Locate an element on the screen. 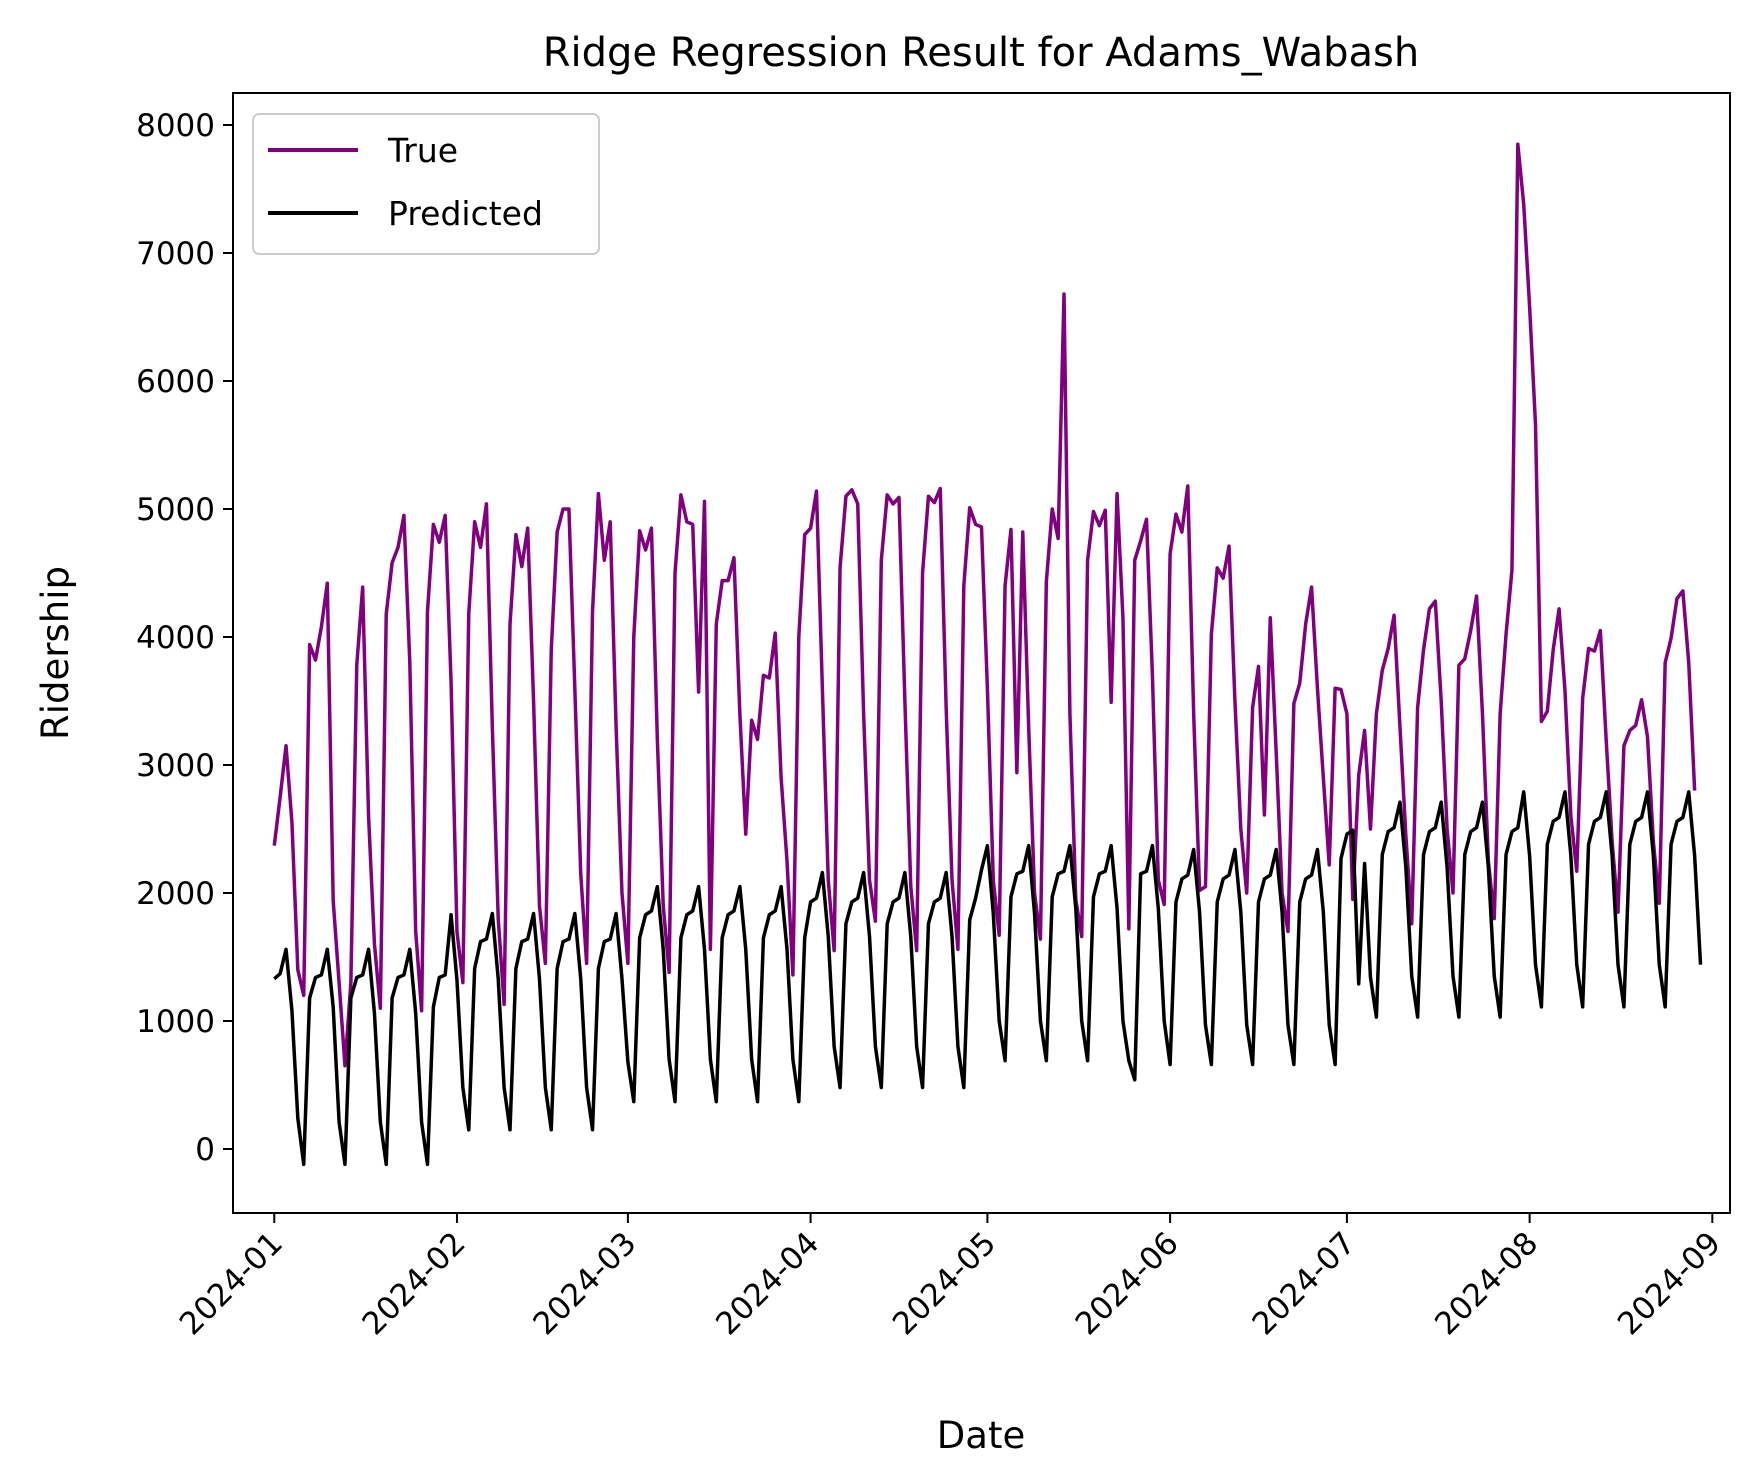 This screenshot has width=1762, height=1478. y-axis-label: Ridership is located at coordinates (55, 653).